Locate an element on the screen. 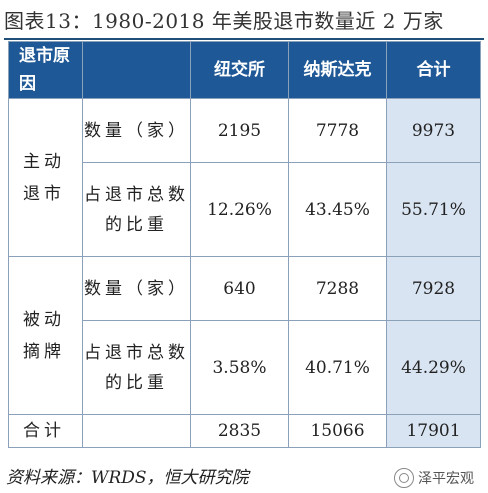 The image size is (488, 493). cell-nasdaq: 7778 is located at coordinates (337, 130).